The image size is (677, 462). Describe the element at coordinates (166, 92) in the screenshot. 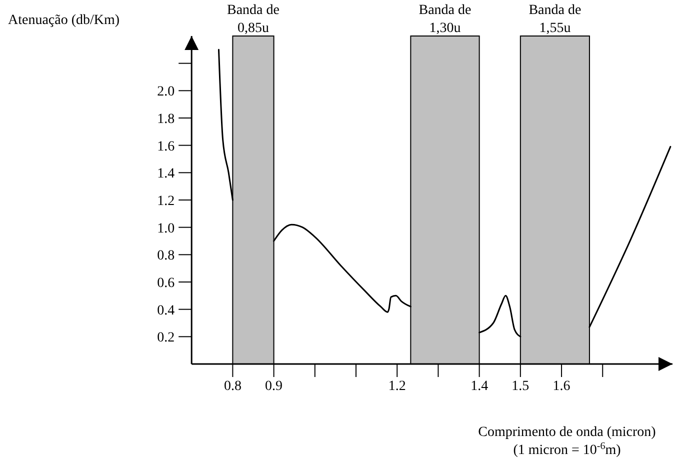

I see `y-tick-label: 2.0` at that location.